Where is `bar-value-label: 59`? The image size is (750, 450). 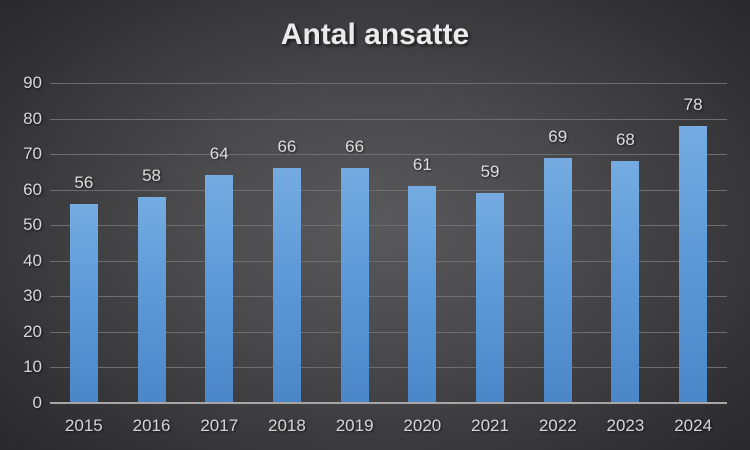
bar-value-label: 59 is located at coordinates (490, 172).